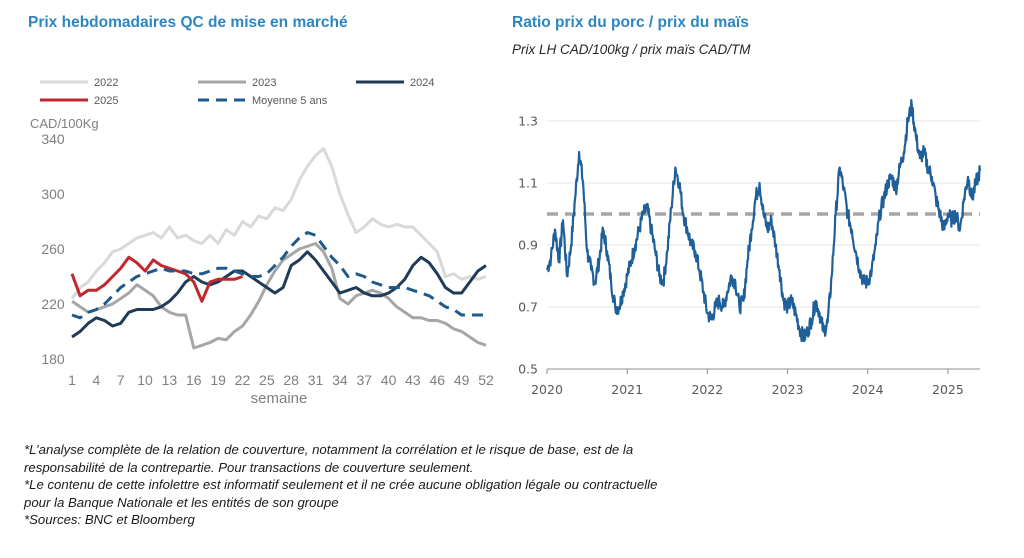  Describe the element at coordinates (486, 380) in the screenshot. I see `x-tick-label: 52` at that location.